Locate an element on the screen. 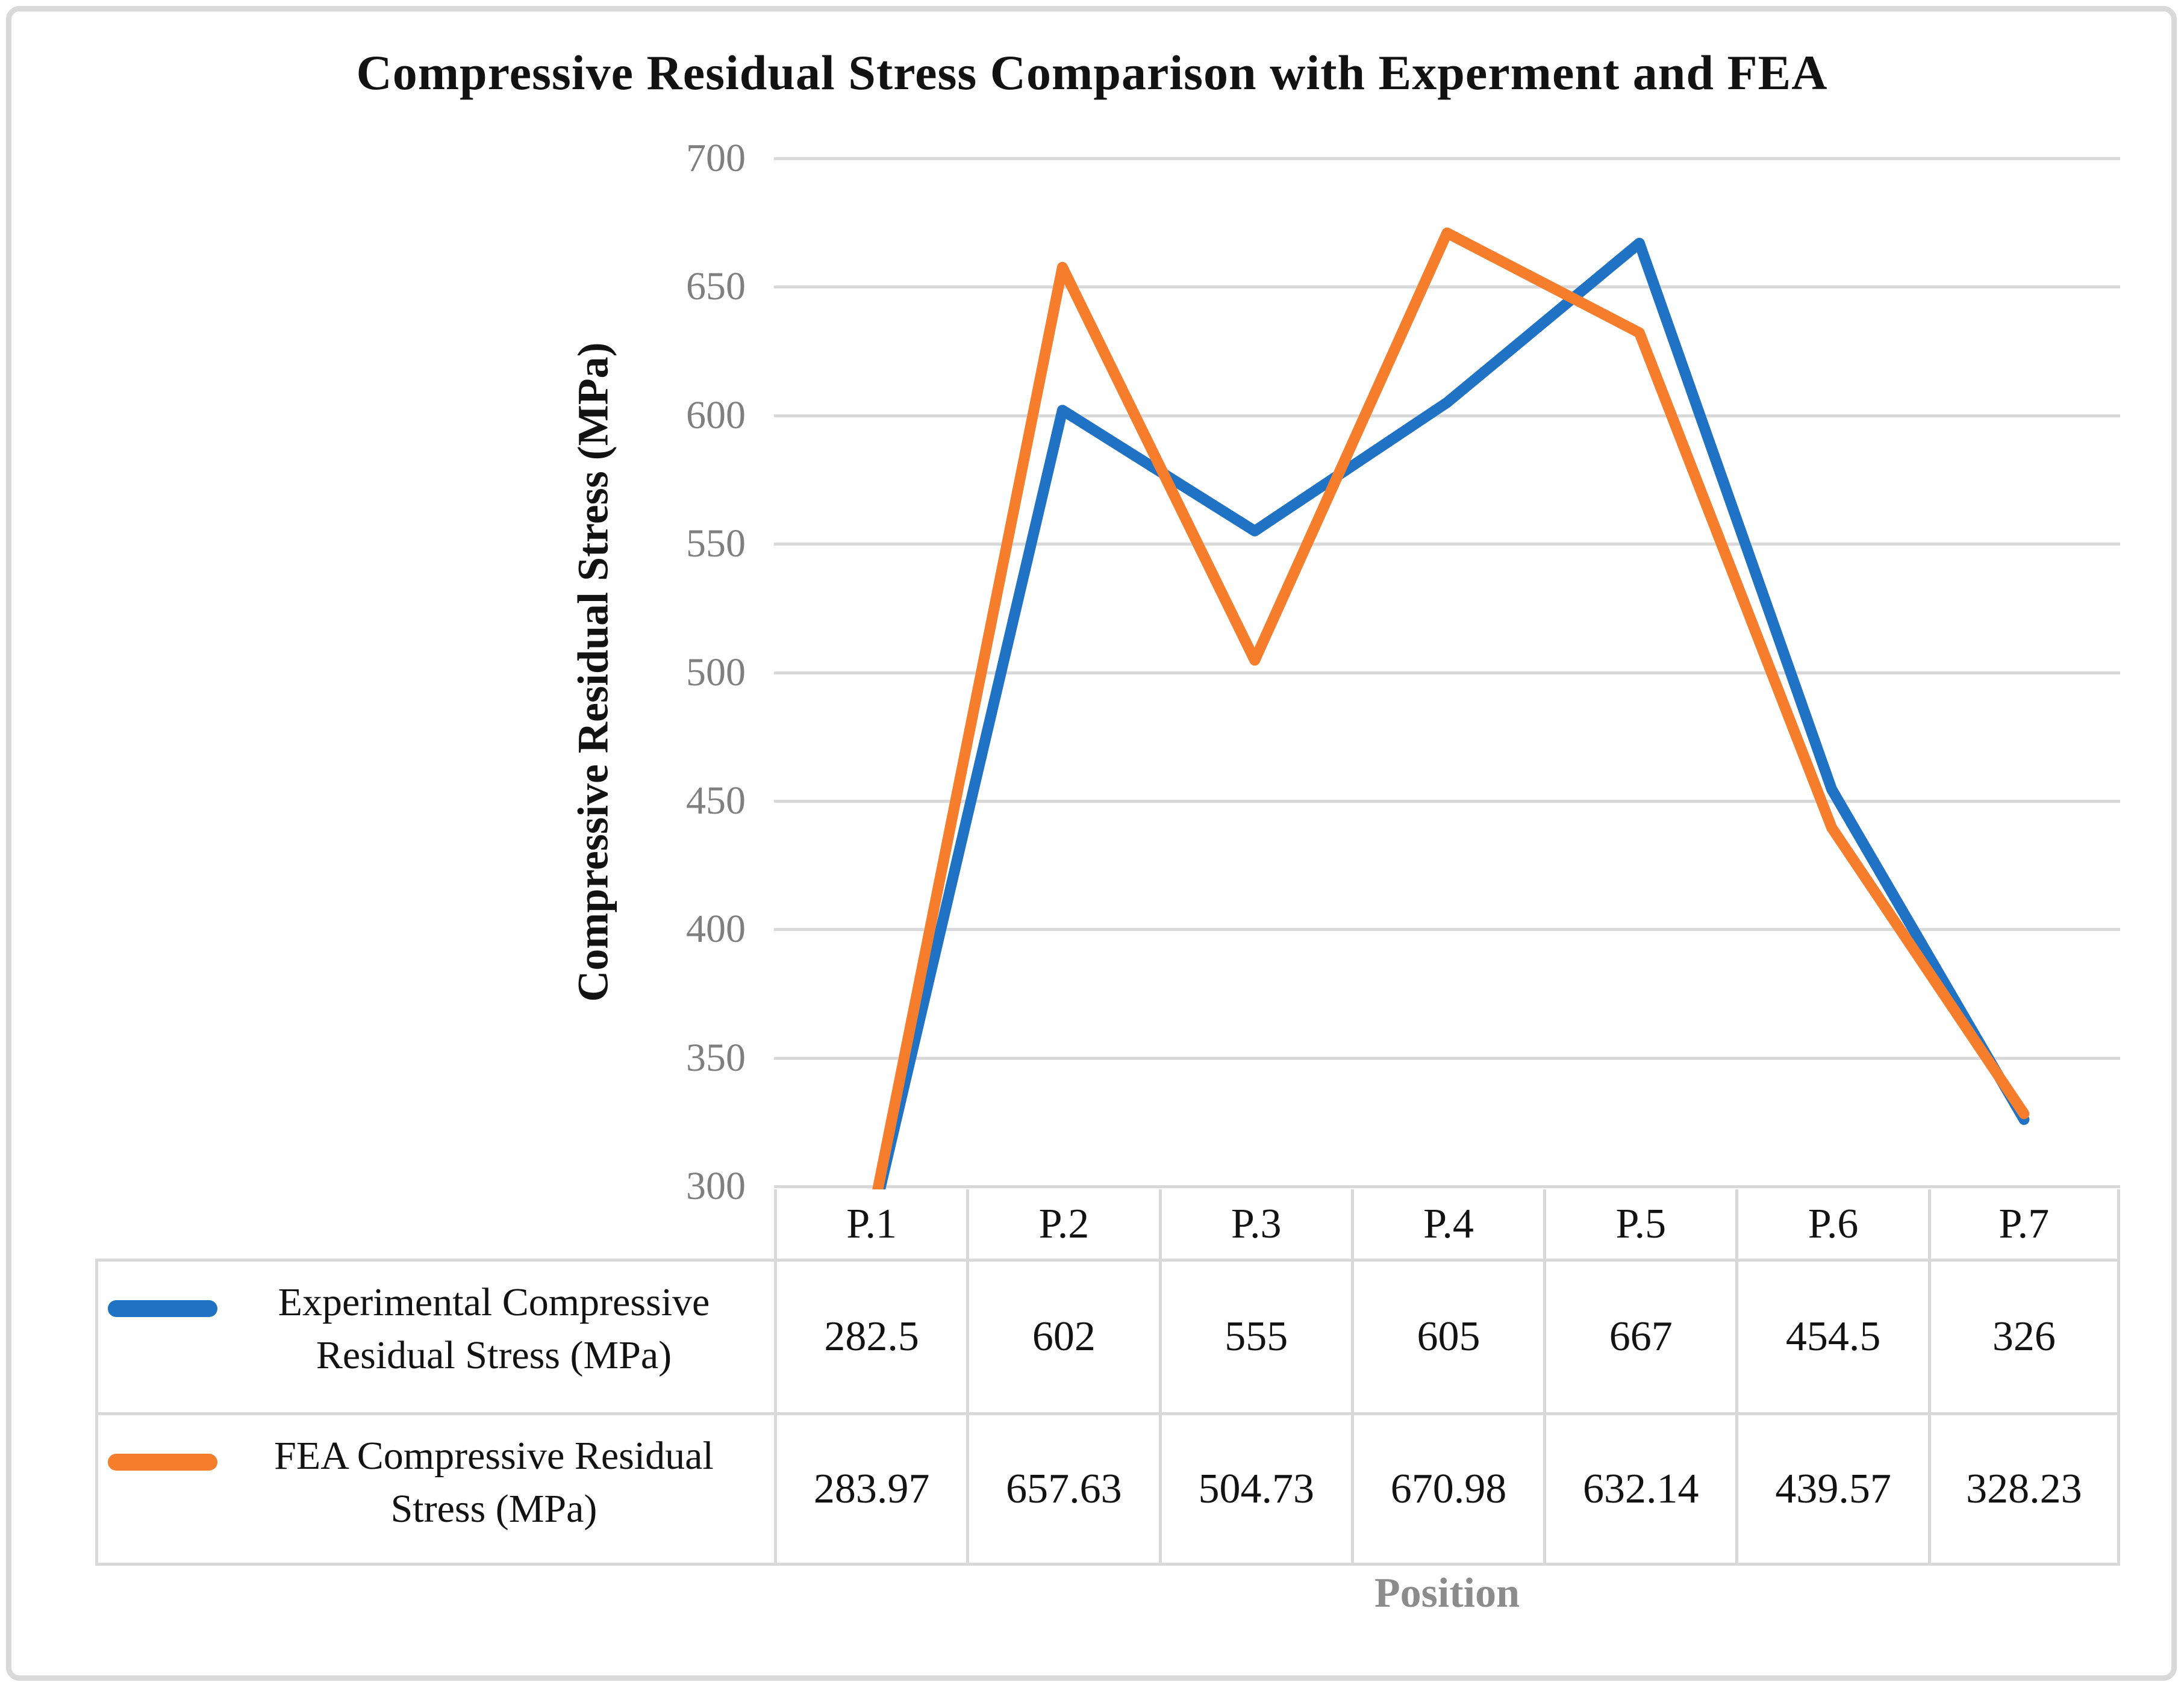 The height and width of the screenshot is (1688, 2184). category-header-cell: P.1 is located at coordinates (870, 1224).